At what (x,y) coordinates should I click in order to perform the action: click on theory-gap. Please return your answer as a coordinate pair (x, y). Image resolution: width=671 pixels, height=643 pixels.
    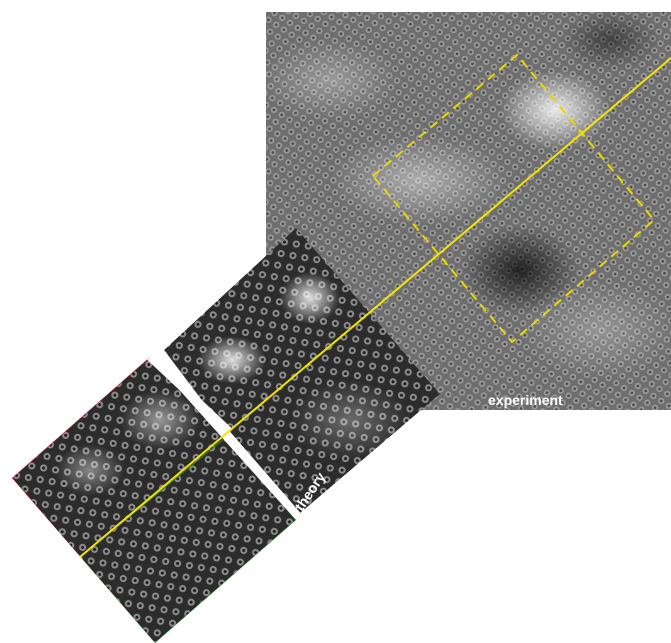
    Looking at the image, I should click on (261, 475).